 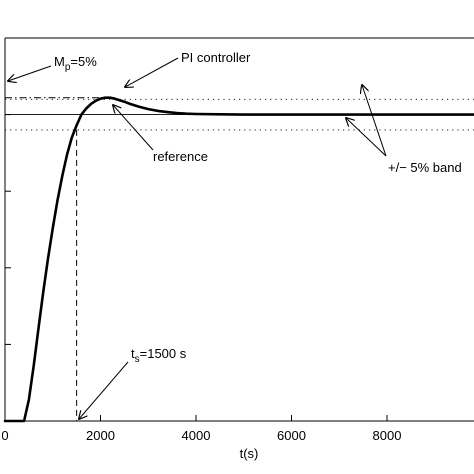 I want to click on mp-arrow, so click(x=30, y=73).